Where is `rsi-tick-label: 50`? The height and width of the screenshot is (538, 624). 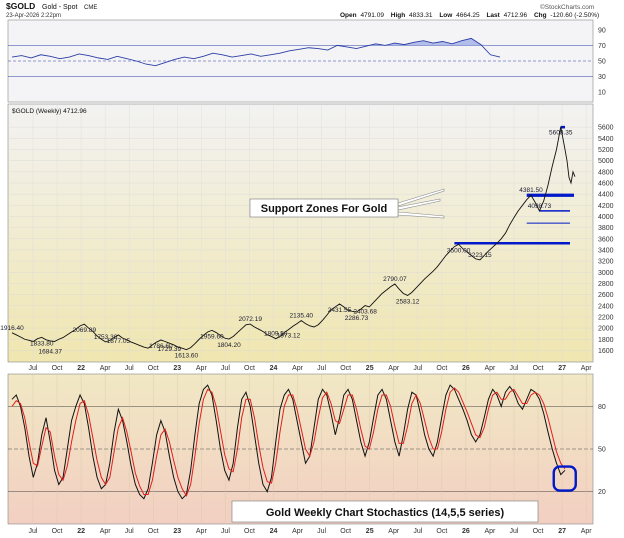 rsi-tick-label: 50 is located at coordinates (602, 62).